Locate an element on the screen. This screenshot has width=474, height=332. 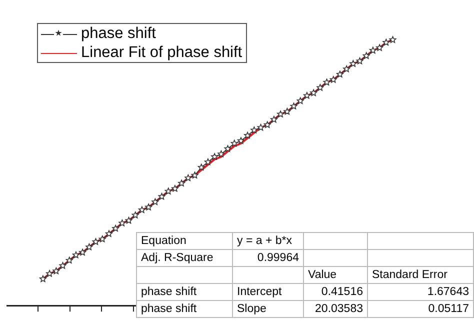
annotation: y = a + b*x is located at coordinates (268, 241).